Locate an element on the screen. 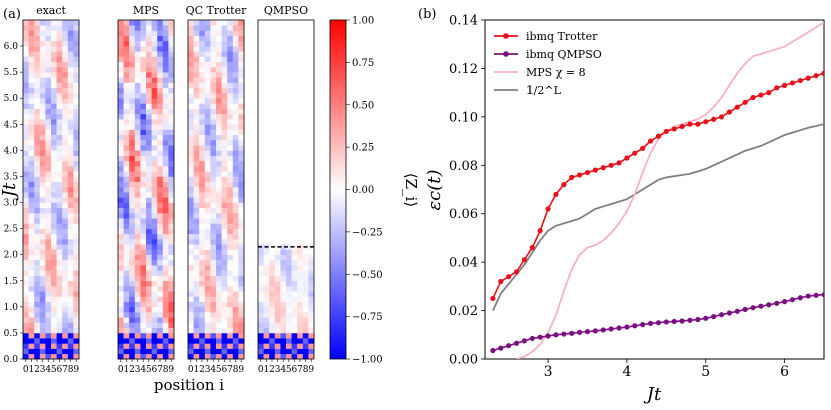 Image resolution: width=831 pixels, height=410 pixels. heat-y-tick-label: 4.0 is located at coordinates (11, 151).